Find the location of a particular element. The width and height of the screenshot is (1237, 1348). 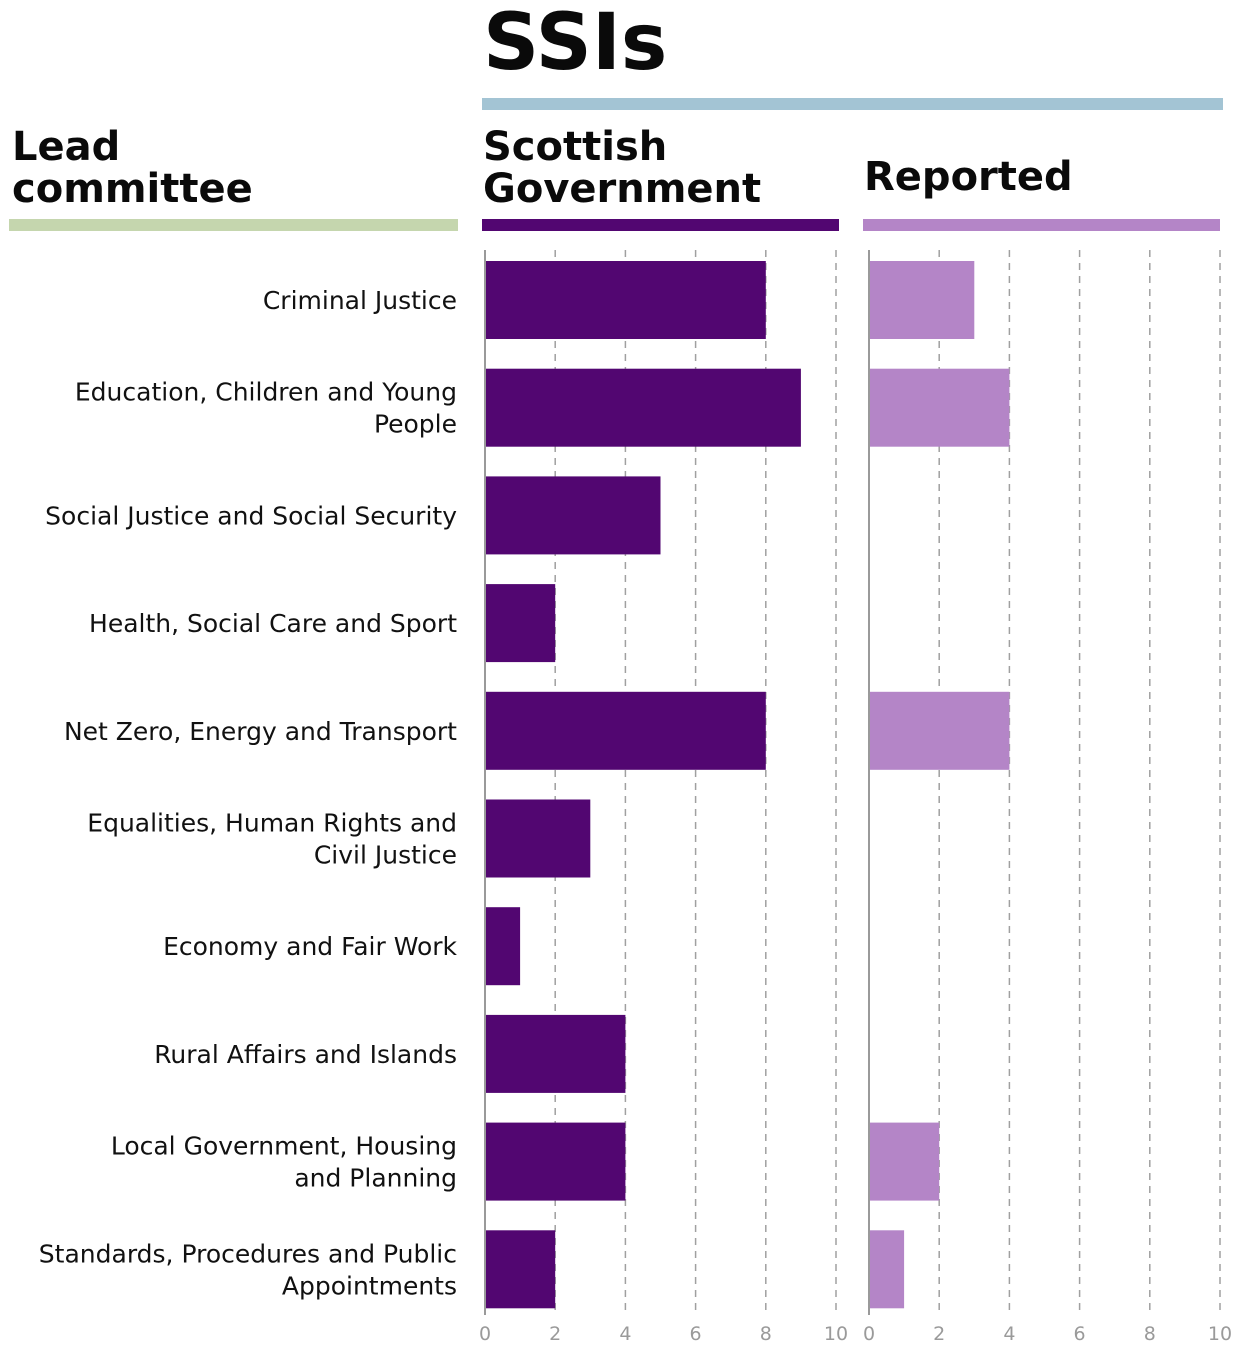

category-label: Appointments is located at coordinates (369, 1285).